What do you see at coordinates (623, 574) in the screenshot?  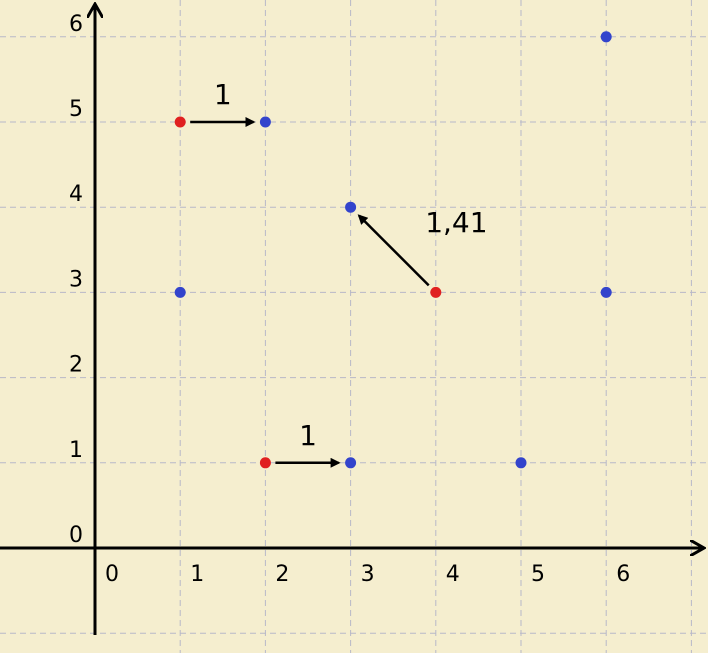 I see `x-tick-label: 6` at bounding box center [623, 574].